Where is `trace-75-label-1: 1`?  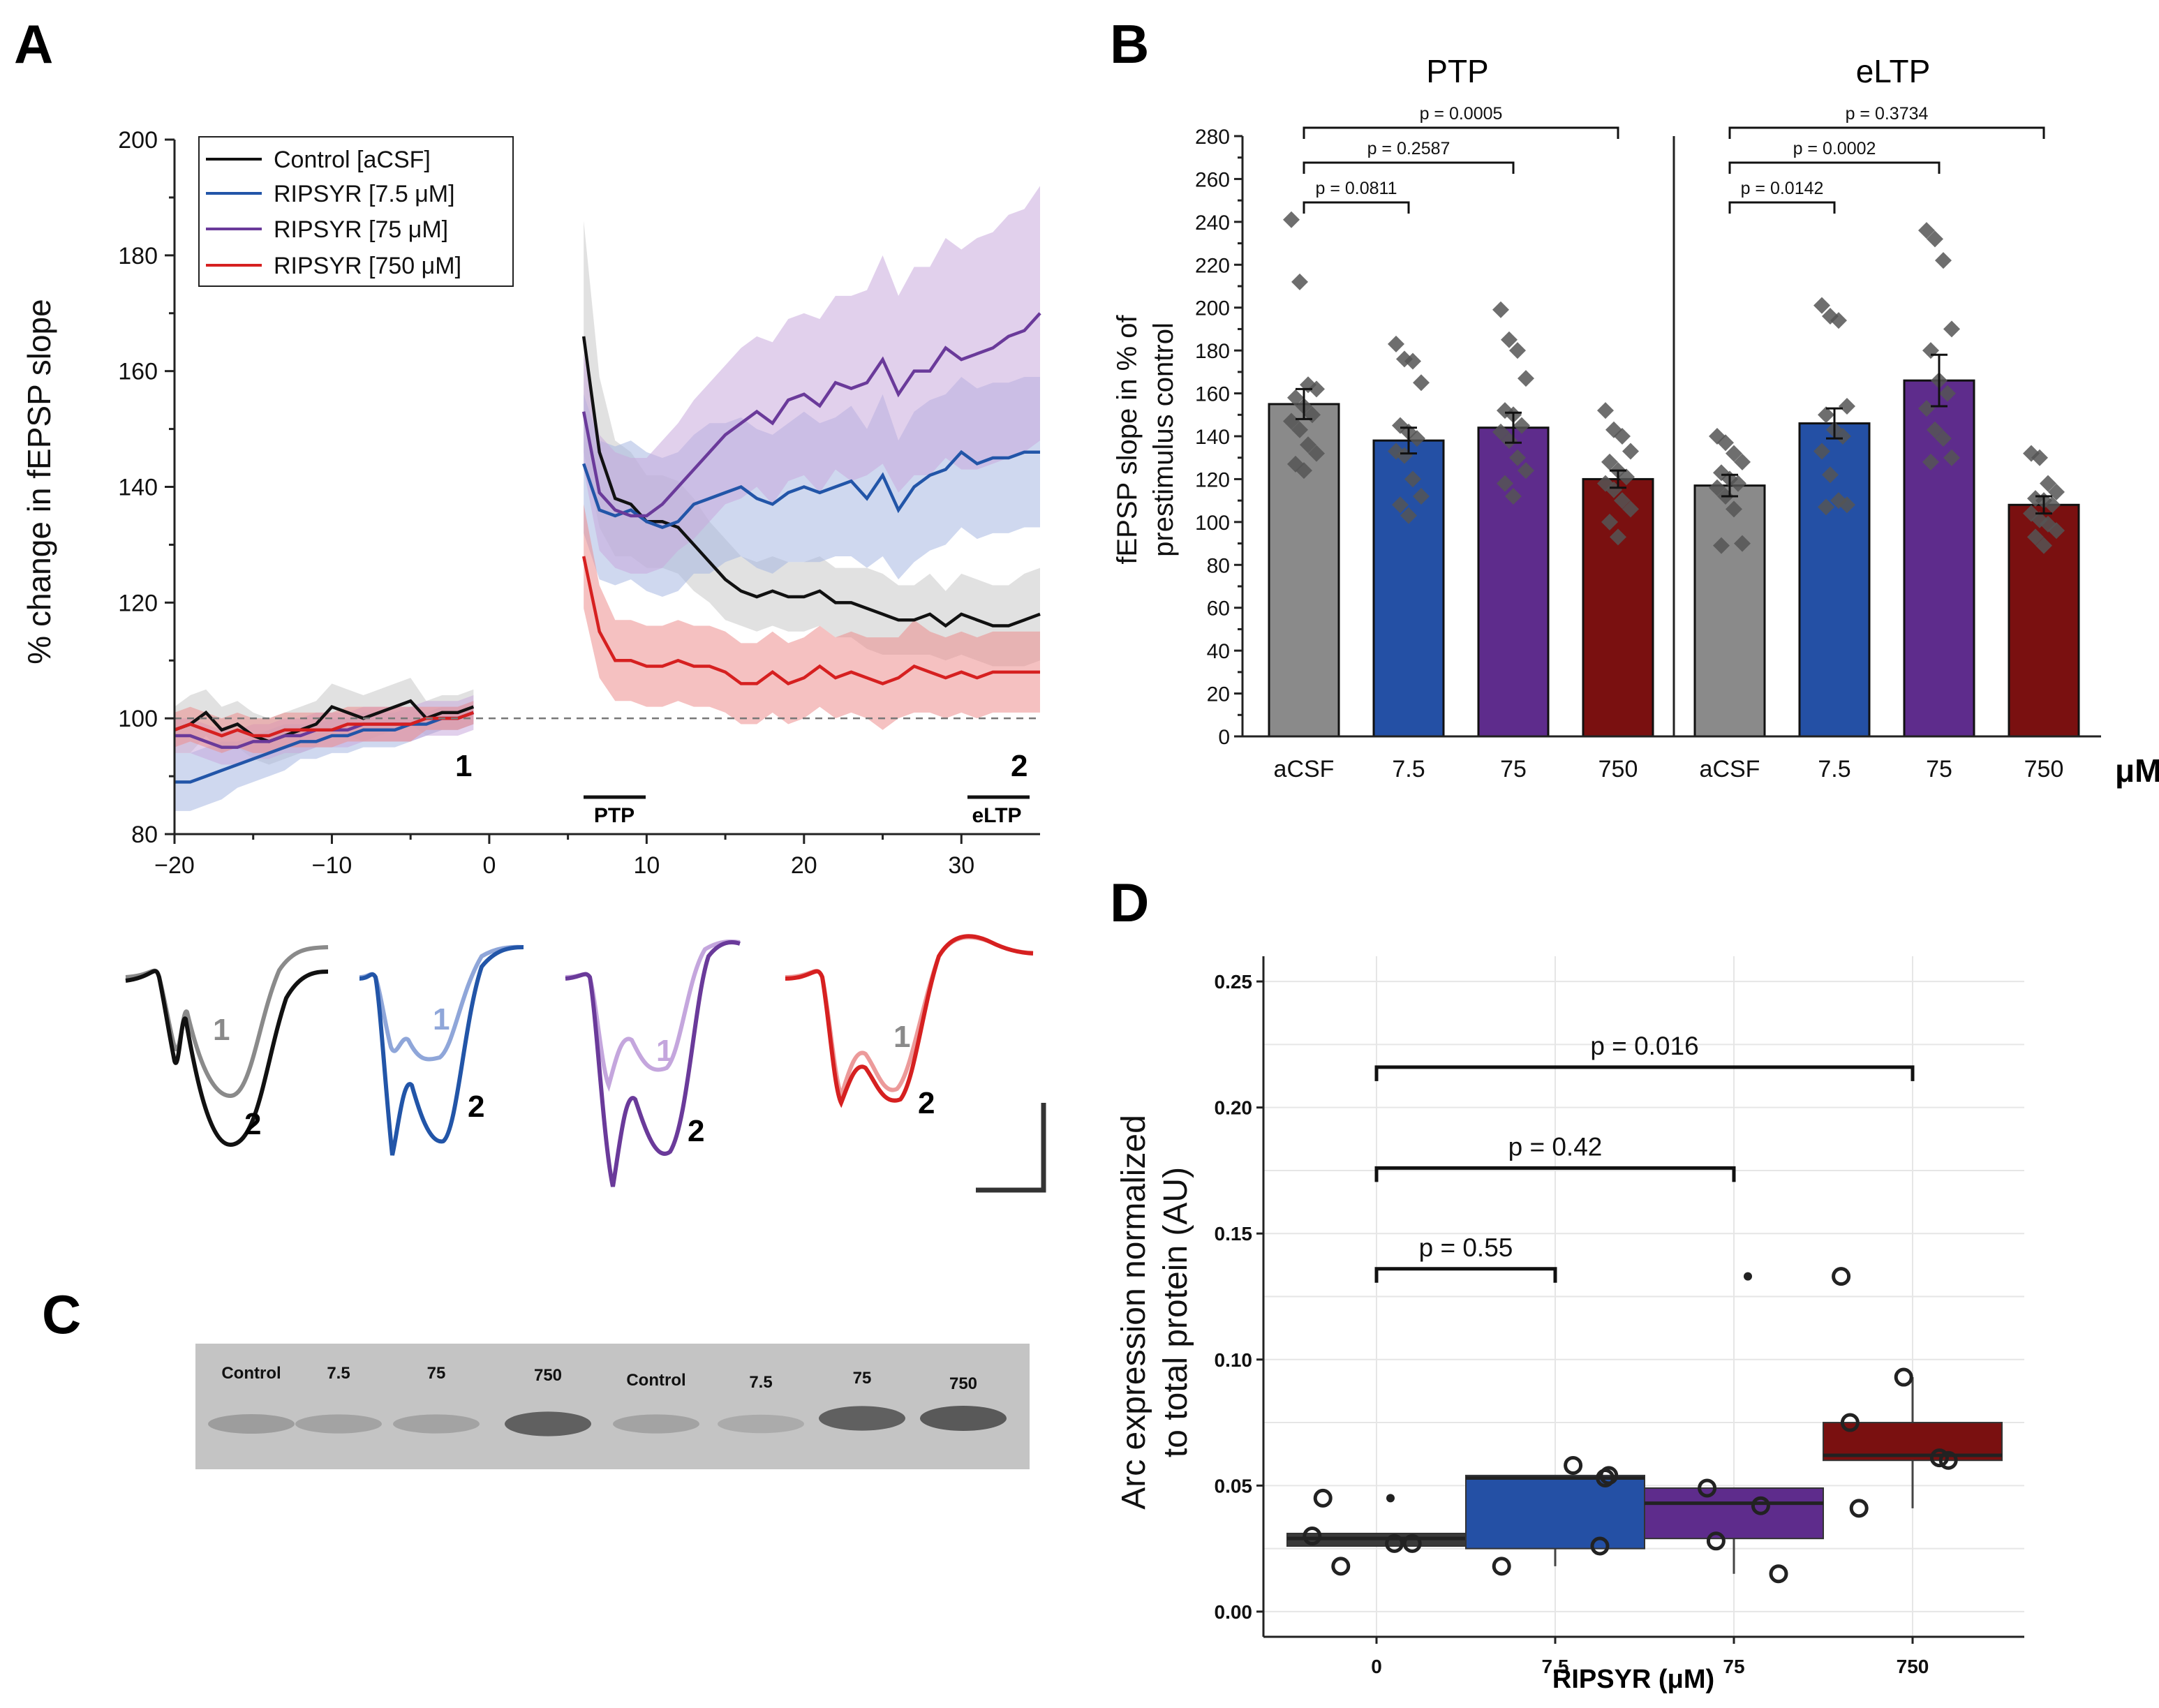
trace-75-label-1: 1 is located at coordinates (664, 1051).